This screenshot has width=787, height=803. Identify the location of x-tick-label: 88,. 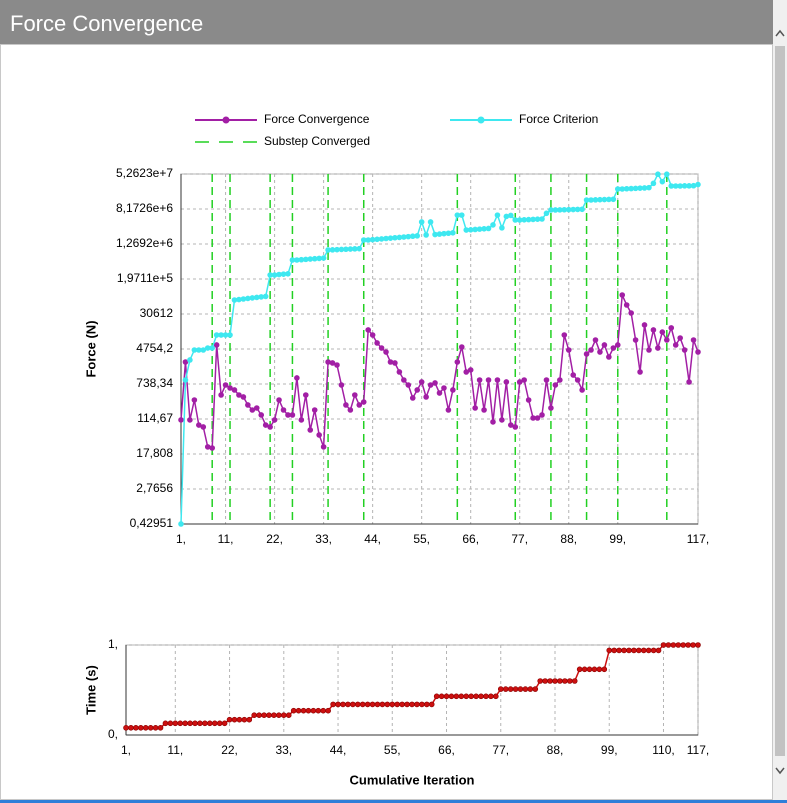
(555, 750).